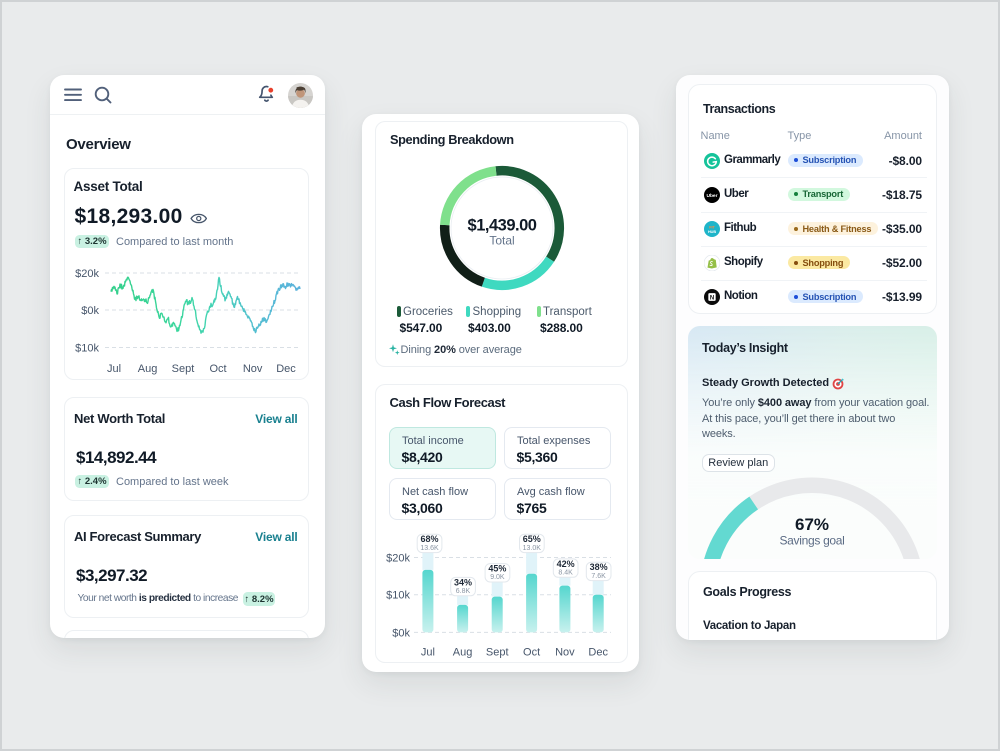 The height and width of the screenshot is (751, 1000). Describe the element at coordinates (712, 227) in the screenshot. I see `svg-text: FIT` at that location.